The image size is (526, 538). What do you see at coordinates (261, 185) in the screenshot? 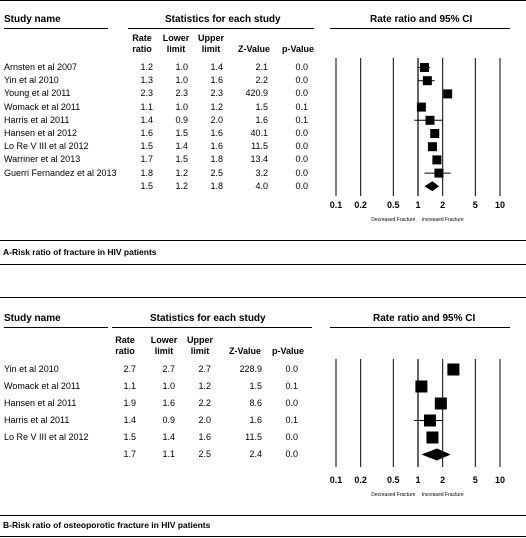
I see `summary-z-value: 4.0` at bounding box center [261, 185].